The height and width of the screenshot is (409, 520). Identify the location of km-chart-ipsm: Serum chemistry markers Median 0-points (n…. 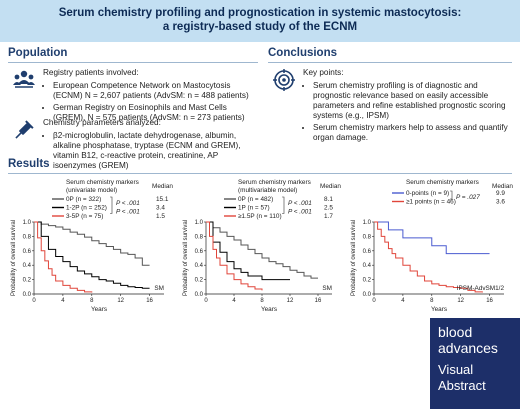
(432, 246).